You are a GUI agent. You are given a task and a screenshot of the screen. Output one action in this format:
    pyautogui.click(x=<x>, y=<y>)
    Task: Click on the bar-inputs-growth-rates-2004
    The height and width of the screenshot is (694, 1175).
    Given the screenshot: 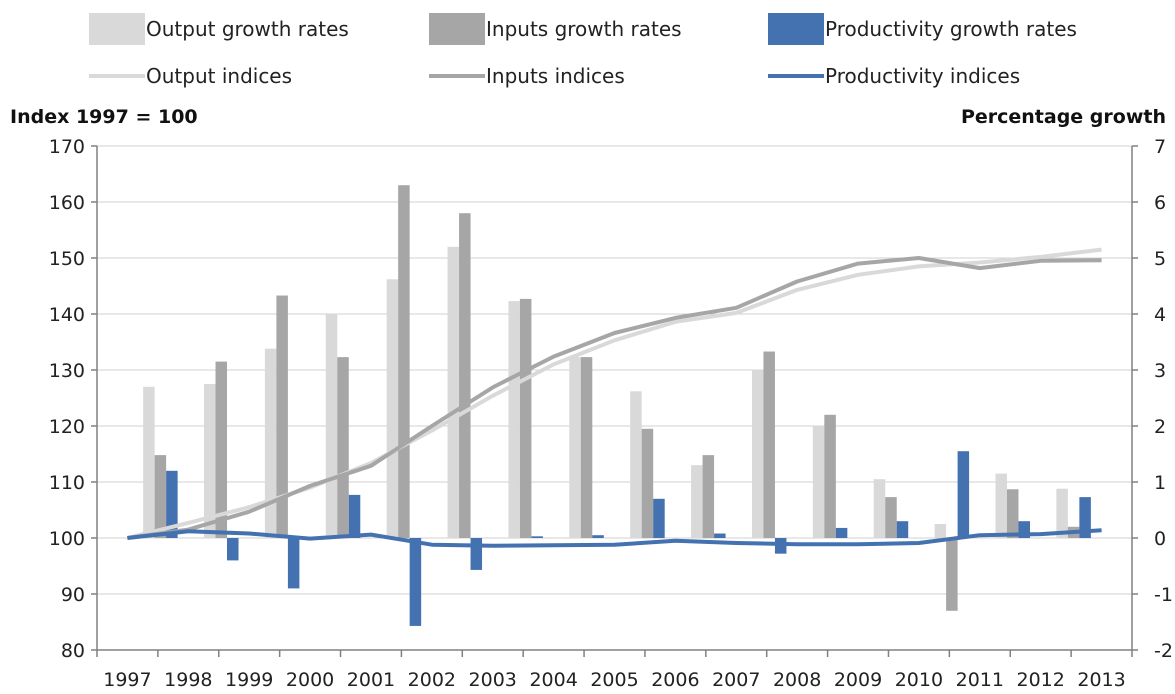 What is the action you would take?
    pyautogui.click(x=525, y=418)
    